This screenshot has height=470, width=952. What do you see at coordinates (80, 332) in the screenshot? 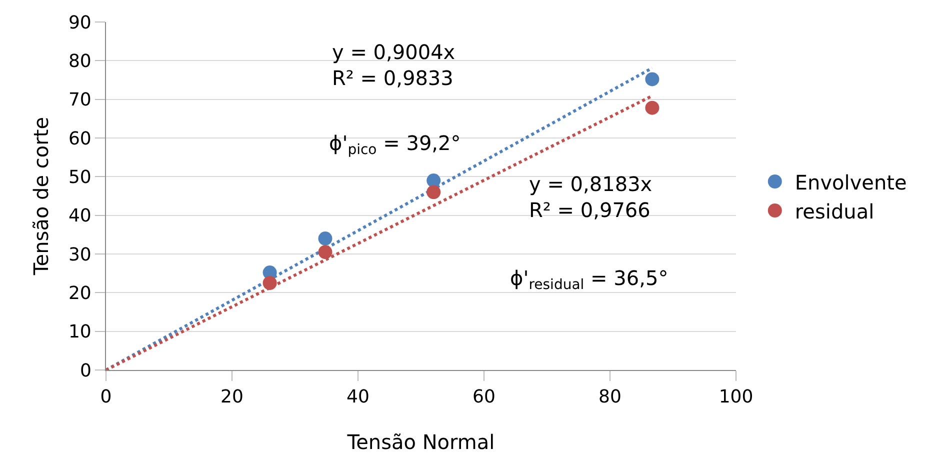
I see `y-tick-label: 10` at bounding box center [80, 332].